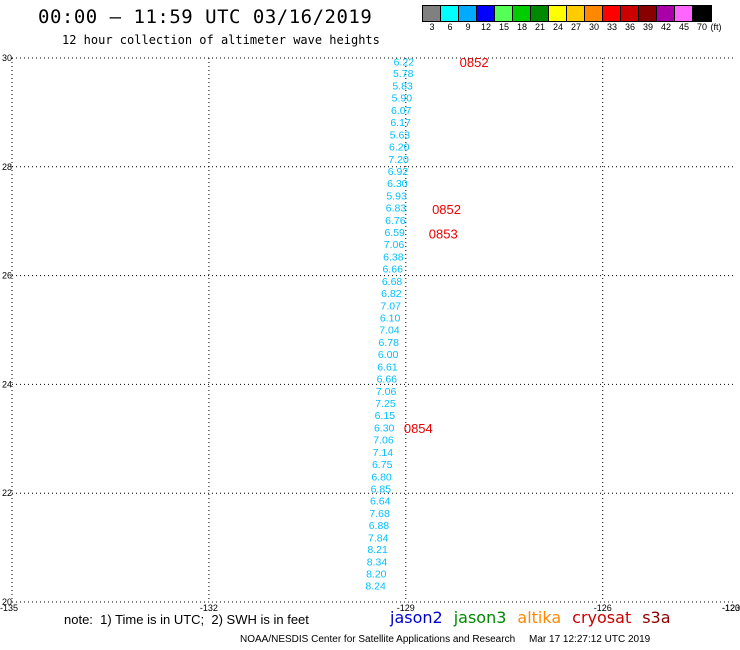 Image resolution: width=740 pixels, height=650 pixels. Describe the element at coordinates (396, 197) in the screenshot. I see `wave-height-value: 5.93` at that location.